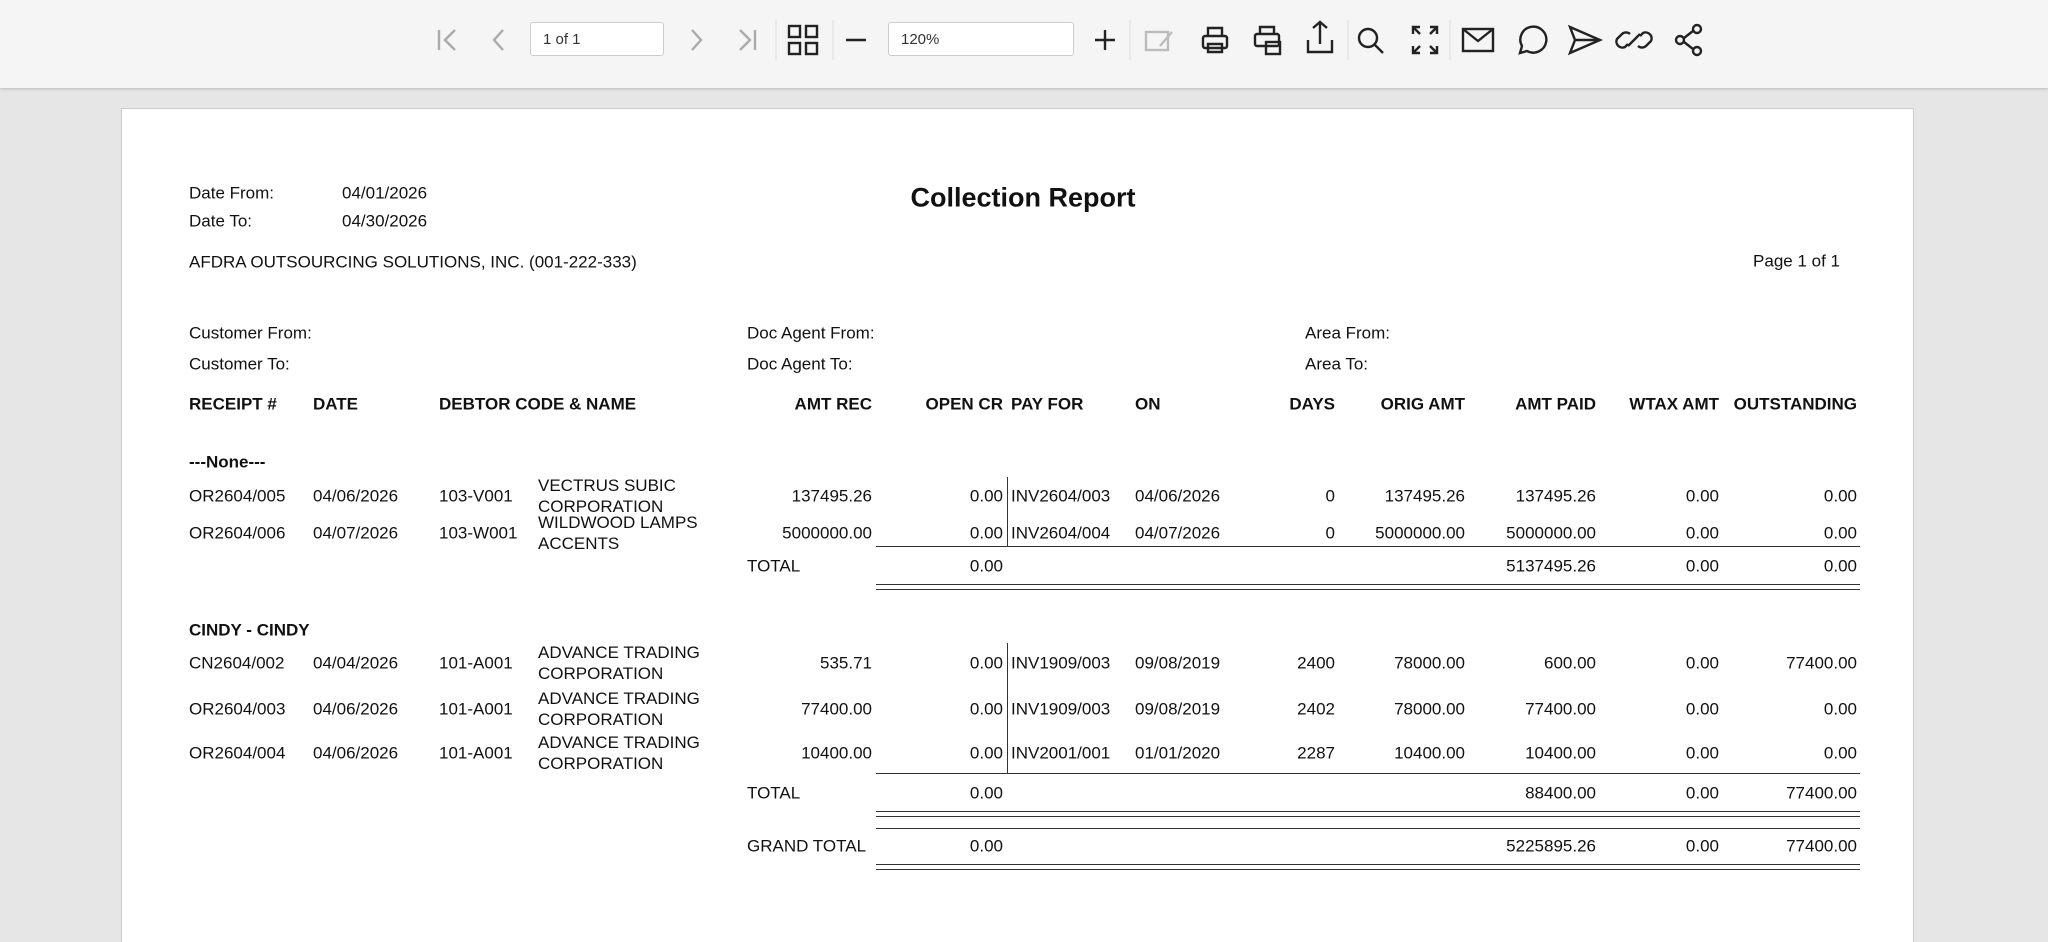 The height and width of the screenshot is (942, 2048). I want to click on cell: INV2604/003, so click(1061, 496).